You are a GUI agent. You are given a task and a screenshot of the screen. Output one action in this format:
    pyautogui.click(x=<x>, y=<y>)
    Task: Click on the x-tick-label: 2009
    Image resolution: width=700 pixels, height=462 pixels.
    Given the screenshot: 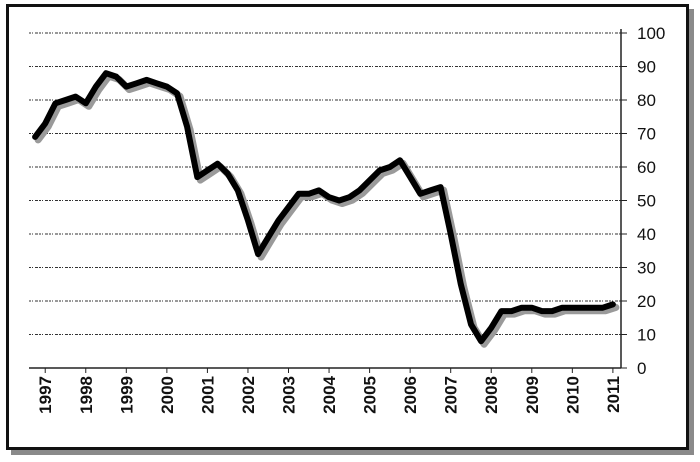 What is the action you would take?
    pyautogui.click(x=532, y=395)
    